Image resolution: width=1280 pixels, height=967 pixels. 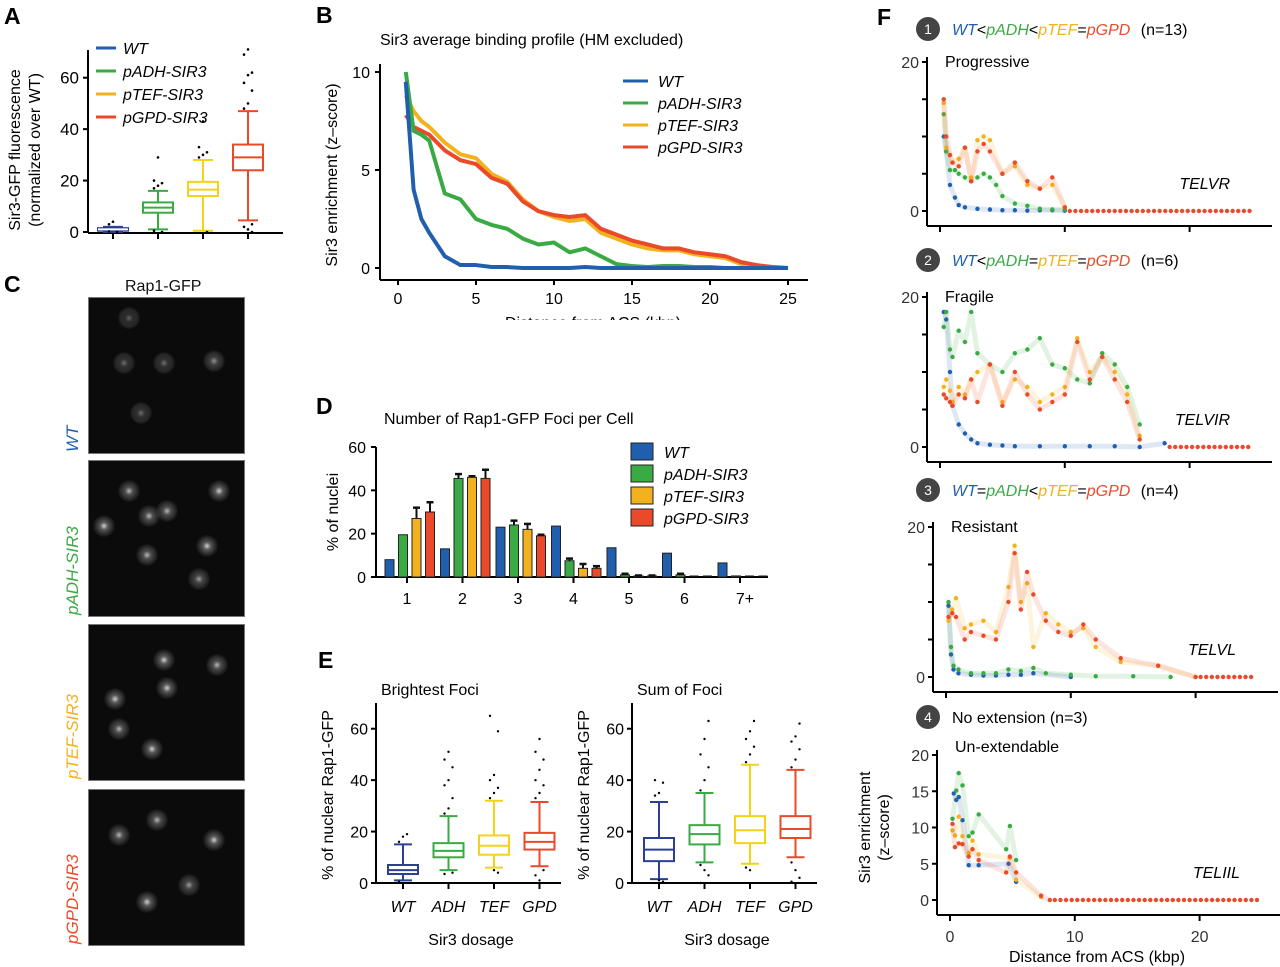 What do you see at coordinates (1161, 30) in the screenshot?
I see `n-label: (n=13)` at bounding box center [1161, 30].